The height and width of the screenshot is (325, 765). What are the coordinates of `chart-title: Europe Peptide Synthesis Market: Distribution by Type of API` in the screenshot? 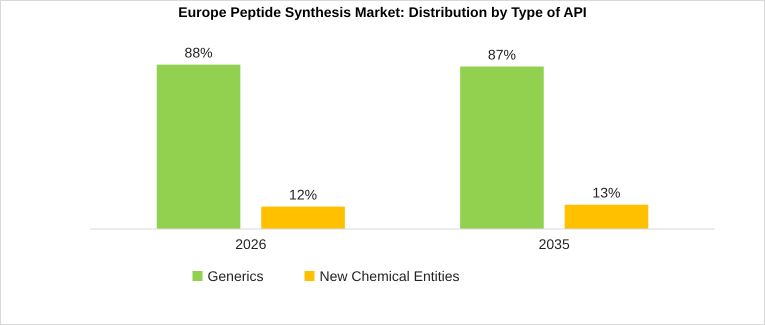 It's located at (382, 12).